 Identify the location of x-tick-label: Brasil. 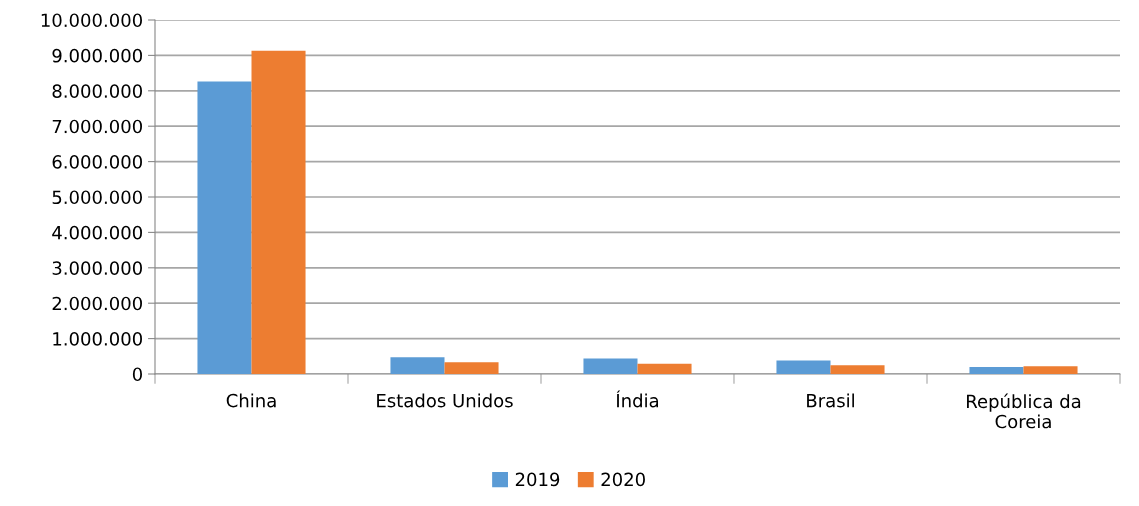
(830, 400).